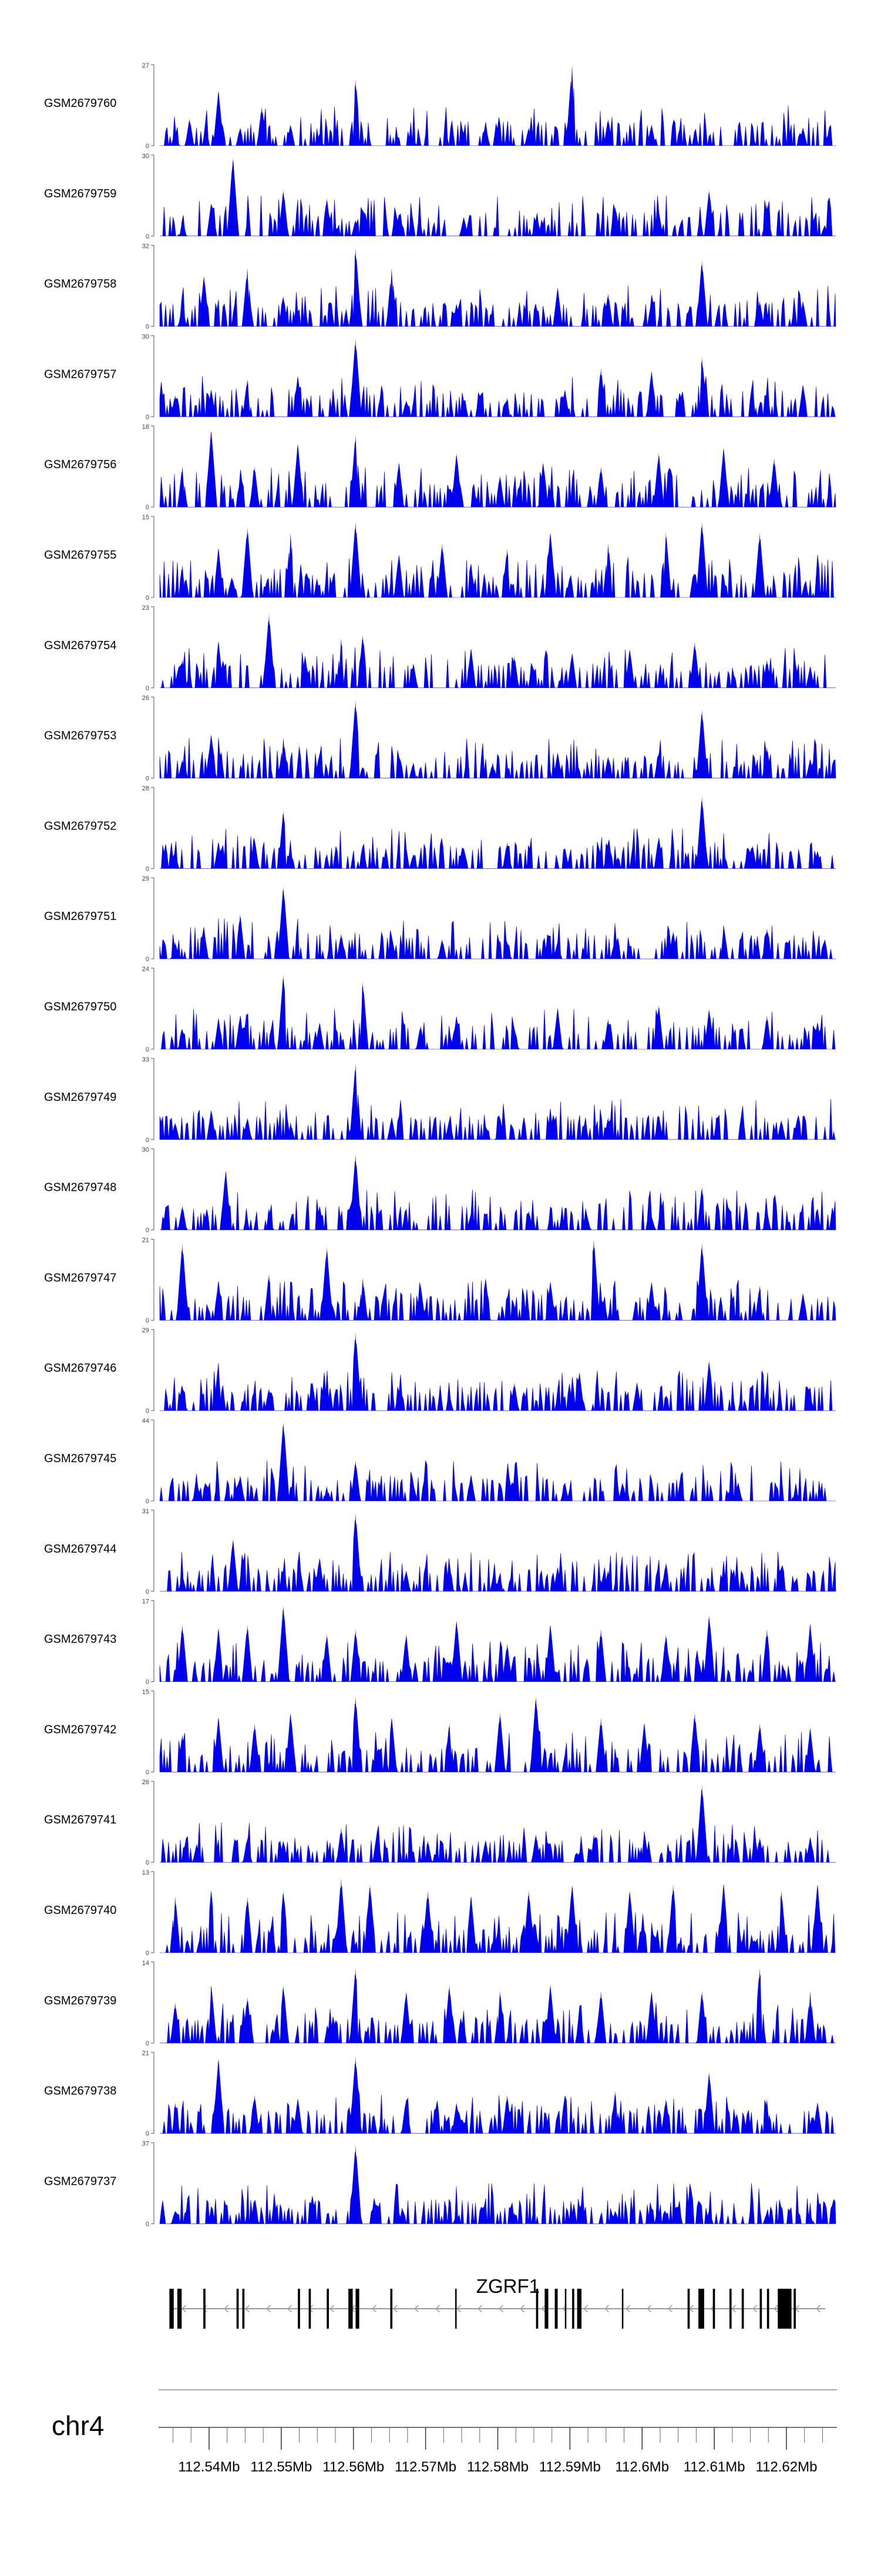 The width and height of the screenshot is (881, 2576). I want to click on y-max-label: 28, so click(146, 788).